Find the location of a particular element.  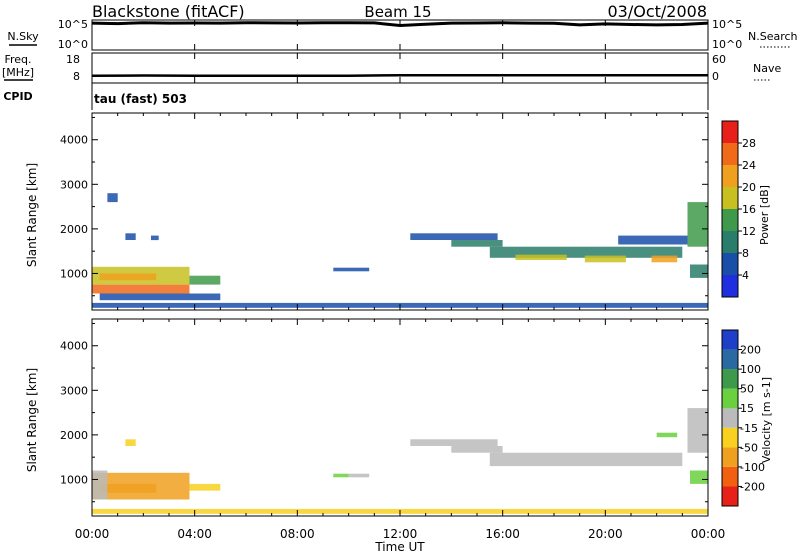

colorbar-tick-label: 15 is located at coordinates (747, 408).